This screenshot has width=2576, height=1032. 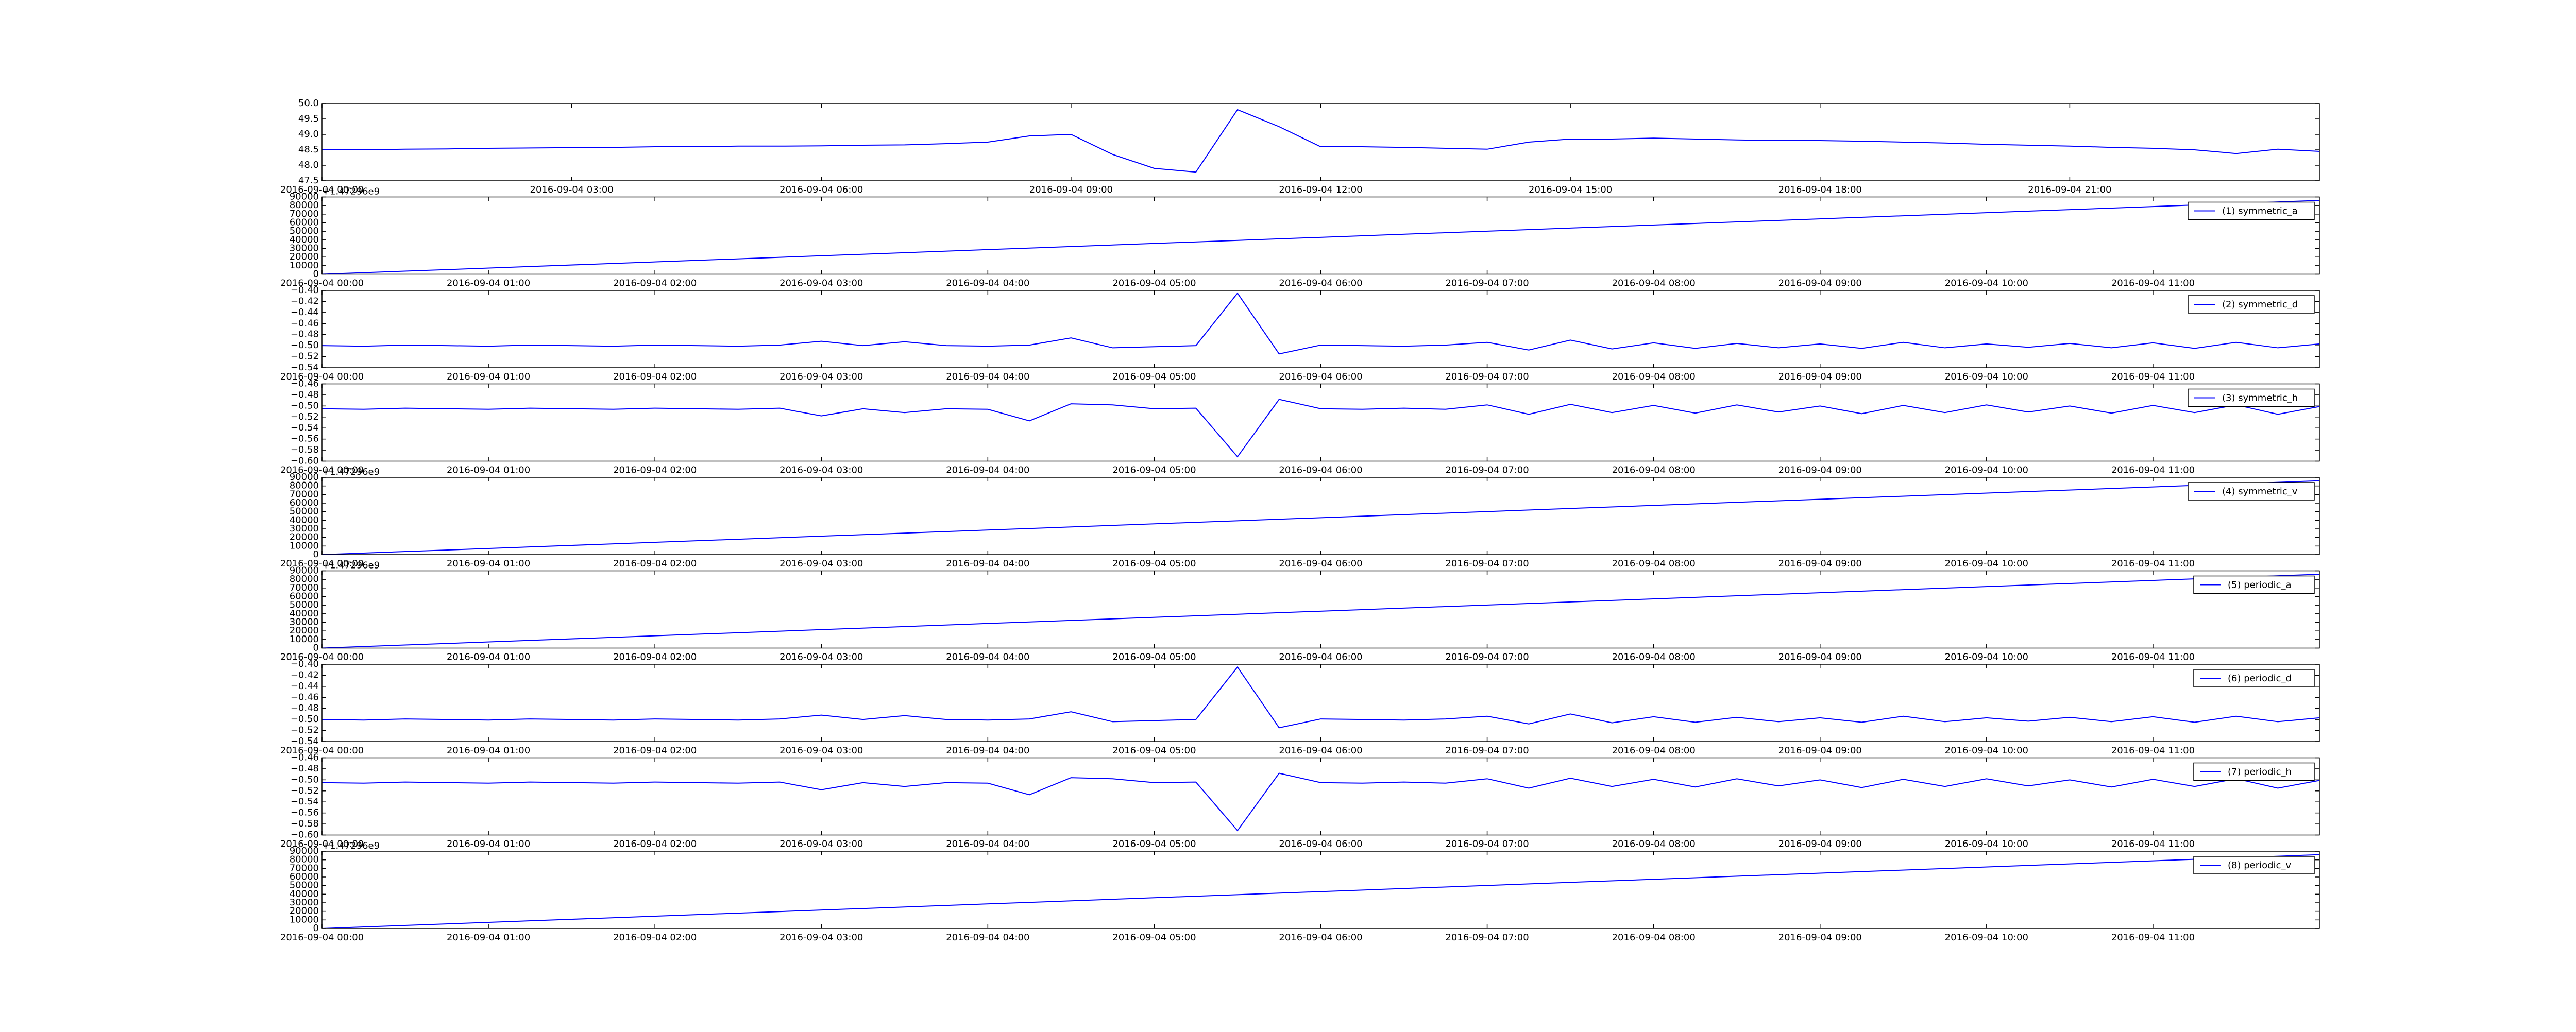 What do you see at coordinates (2260, 304) in the screenshot?
I see `legend-label: (2) symmetric_d` at bounding box center [2260, 304].